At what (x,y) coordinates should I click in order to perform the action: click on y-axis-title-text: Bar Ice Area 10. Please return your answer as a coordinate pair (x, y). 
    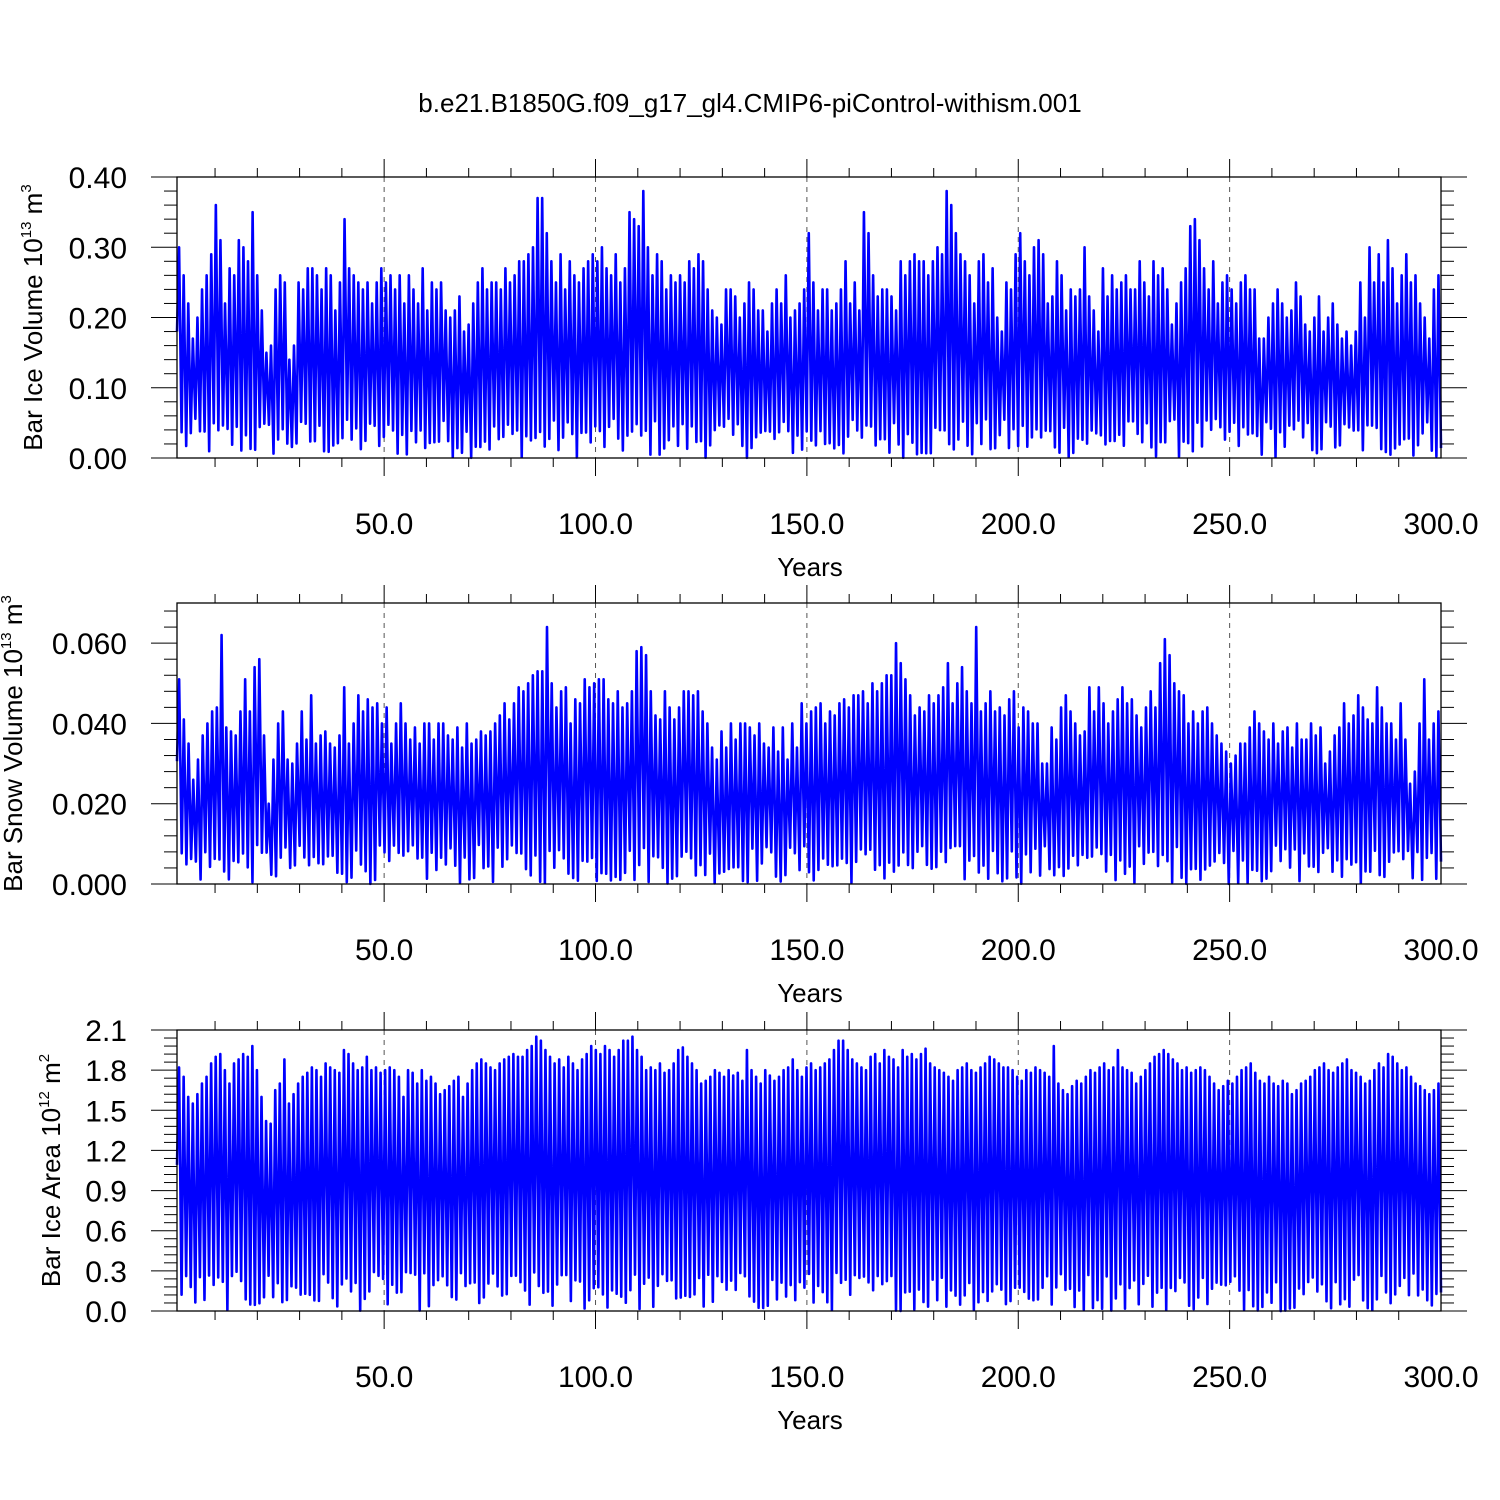
    Looking at the image, I should click on (51, 1197).